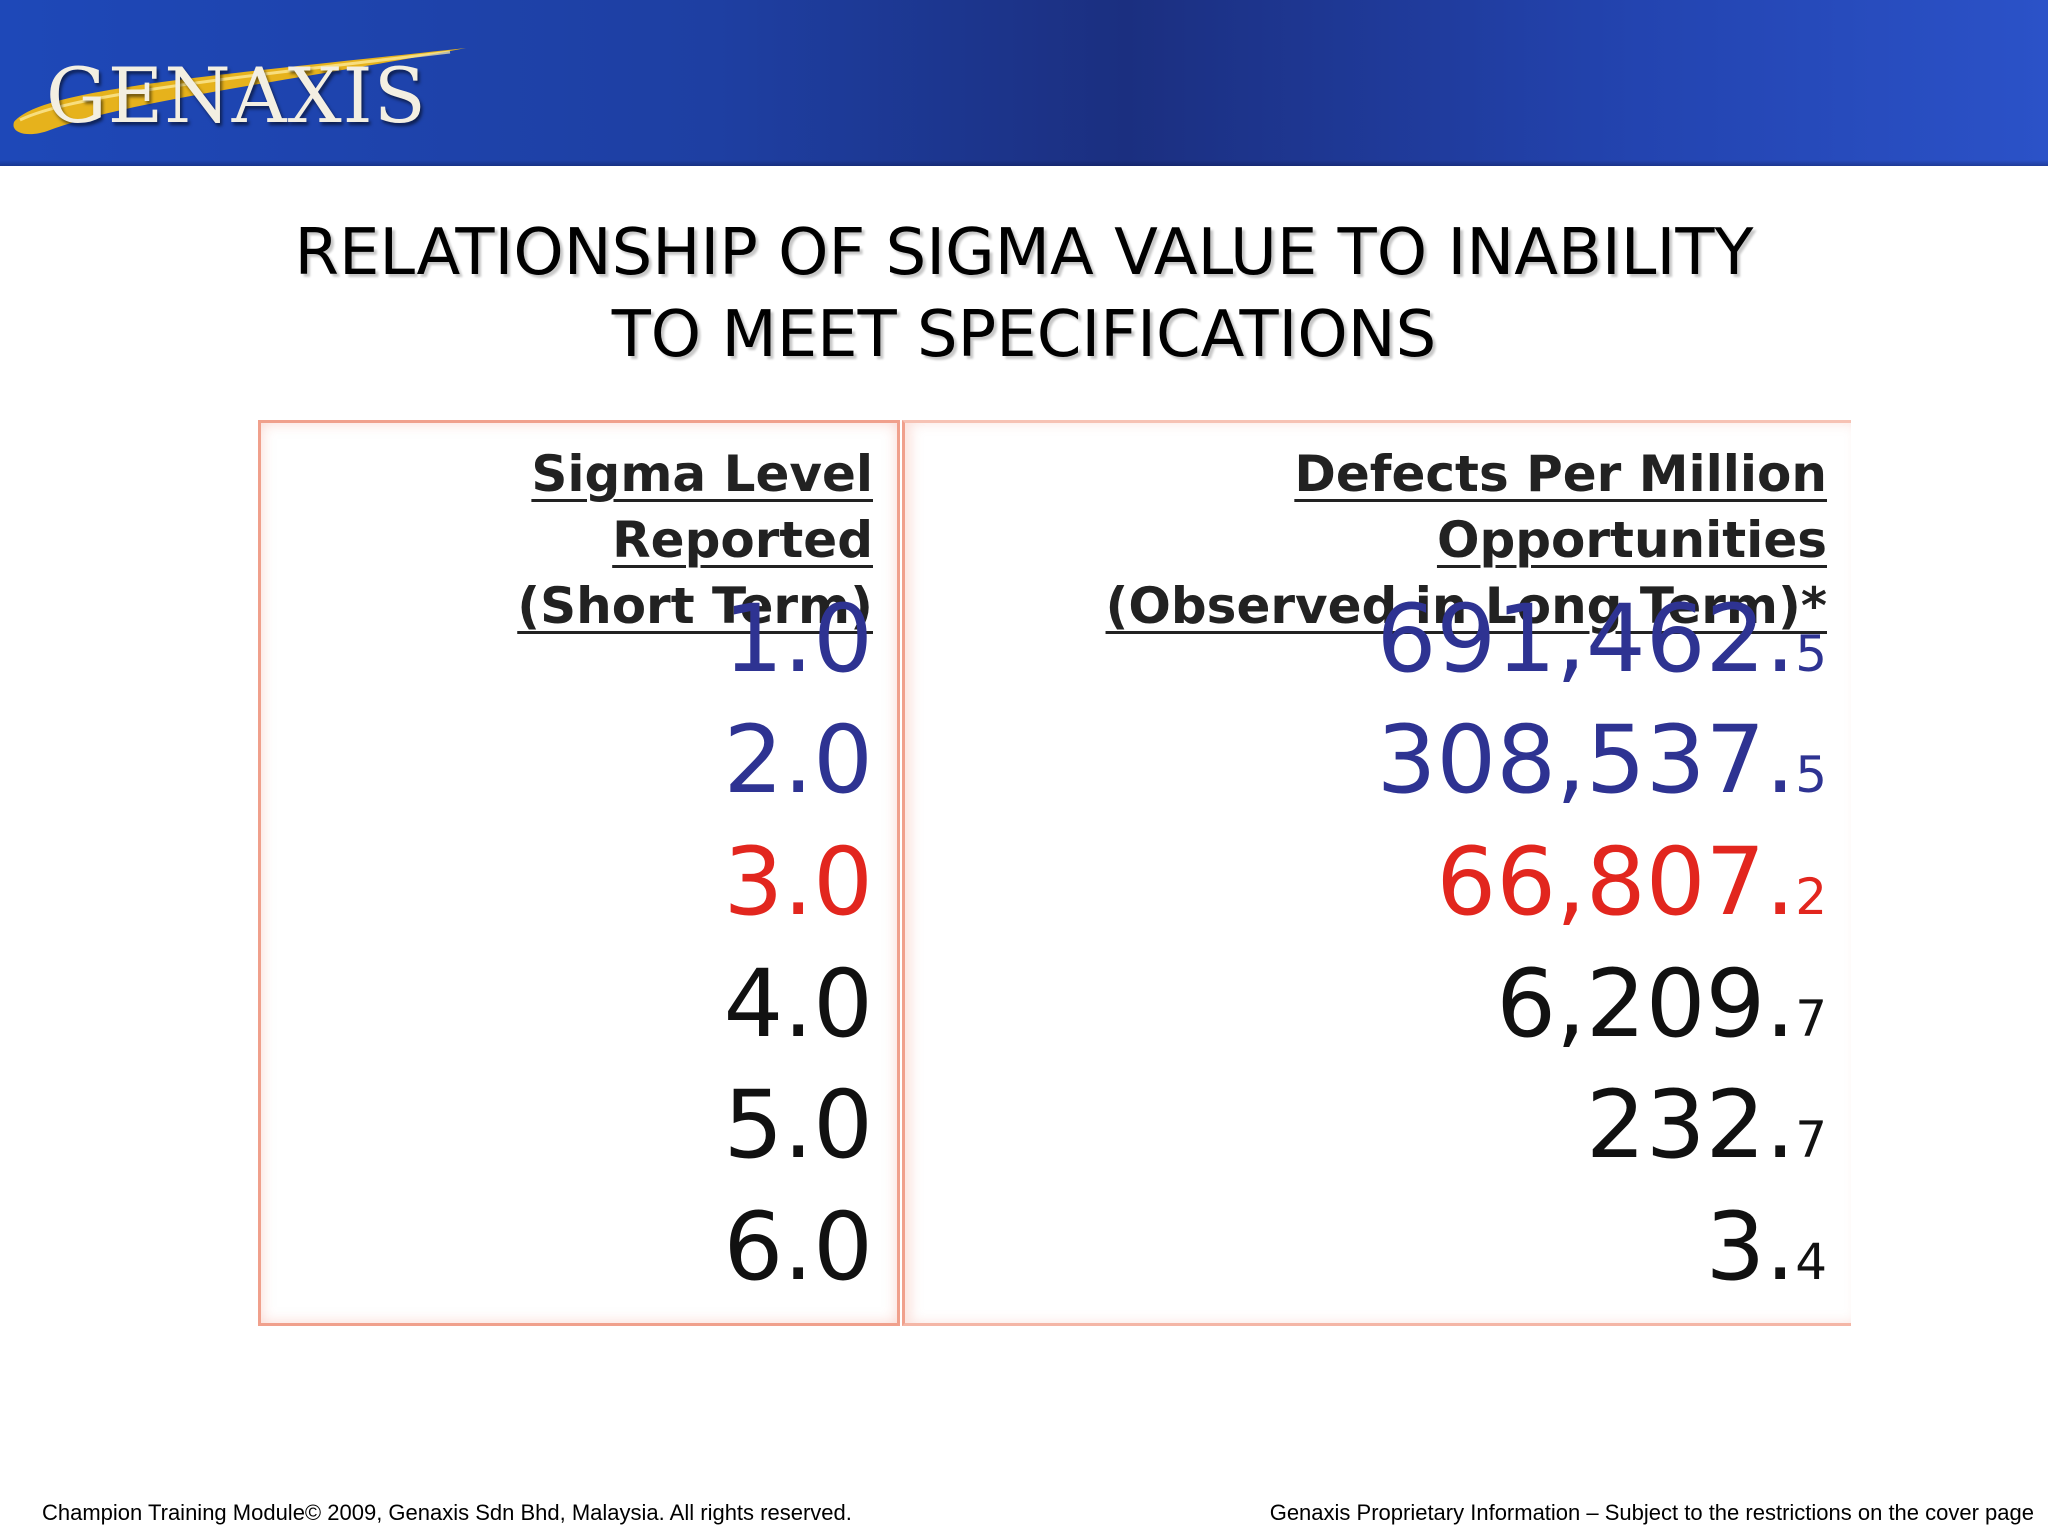  What do you see at coordinates (1706, 1126) in the screenshot?
I see `dpmo-value: 232.7` at bounding box center [1706, 1126].